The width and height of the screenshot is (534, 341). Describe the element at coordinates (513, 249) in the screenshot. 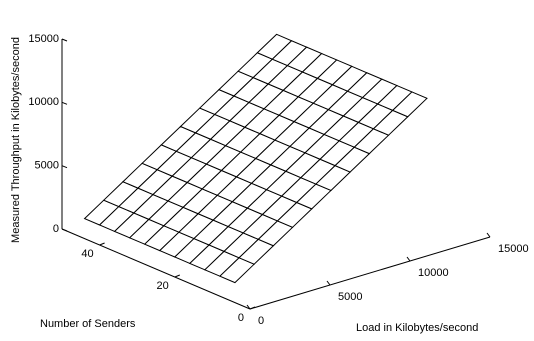

I see `x-tick-label: 15000` at that location.